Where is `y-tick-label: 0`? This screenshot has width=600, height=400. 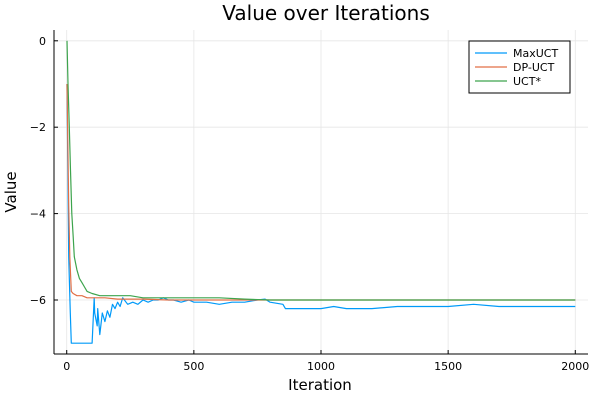
y-tick-label: 0 is located at coordinates (42, 41).